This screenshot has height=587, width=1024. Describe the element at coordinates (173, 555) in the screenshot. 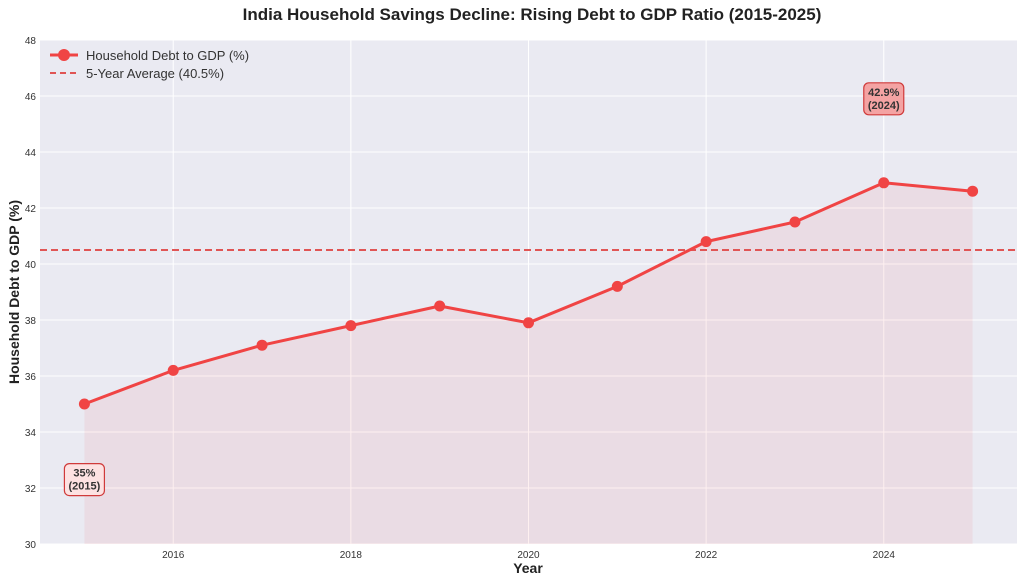

I see `x-tick-label: 2016` at that location.